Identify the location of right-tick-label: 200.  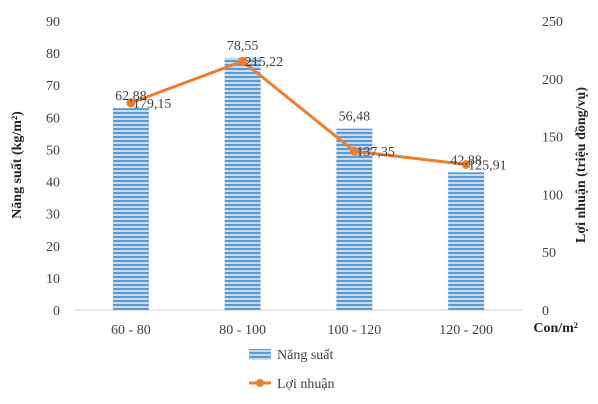
(552, 80).